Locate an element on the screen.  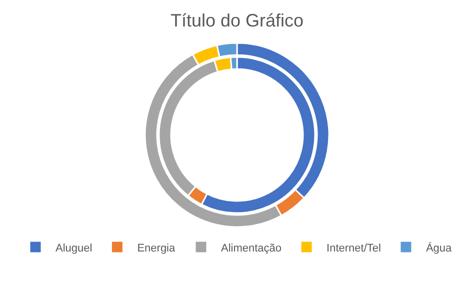
legend-label: Alimentação is located at coordinates (251, 248).